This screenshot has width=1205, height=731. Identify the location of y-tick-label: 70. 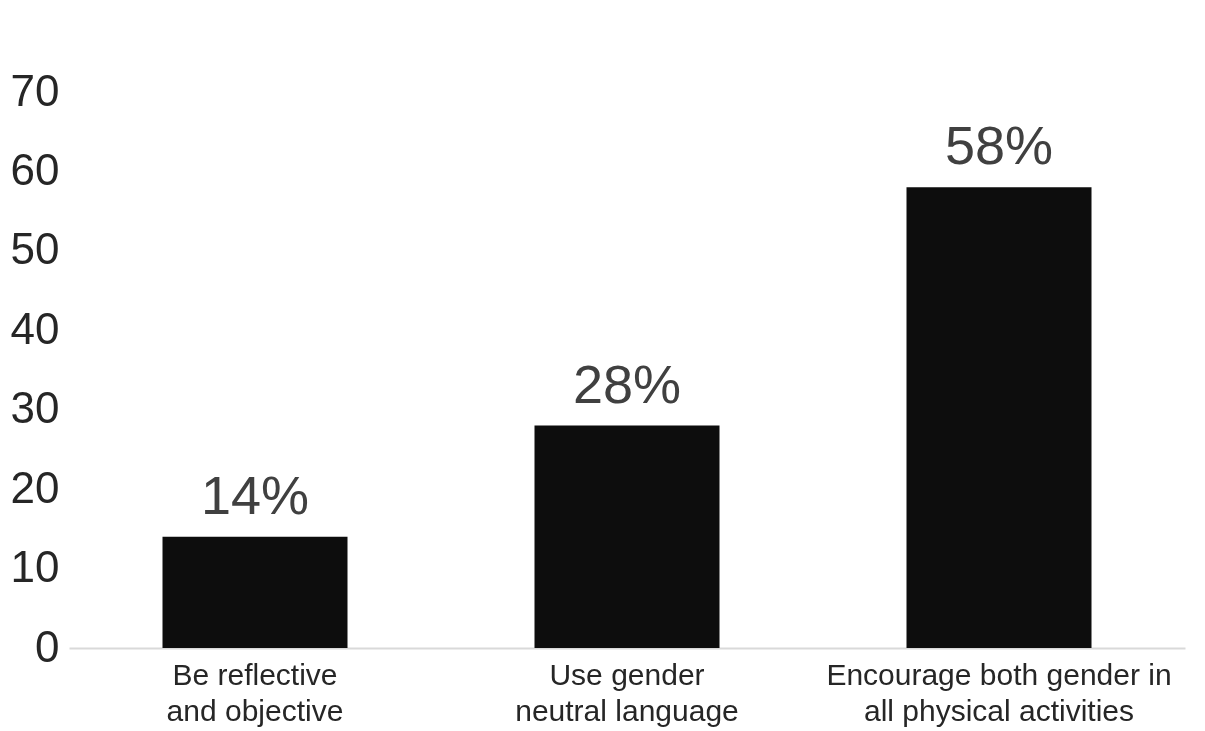
(35, 90).